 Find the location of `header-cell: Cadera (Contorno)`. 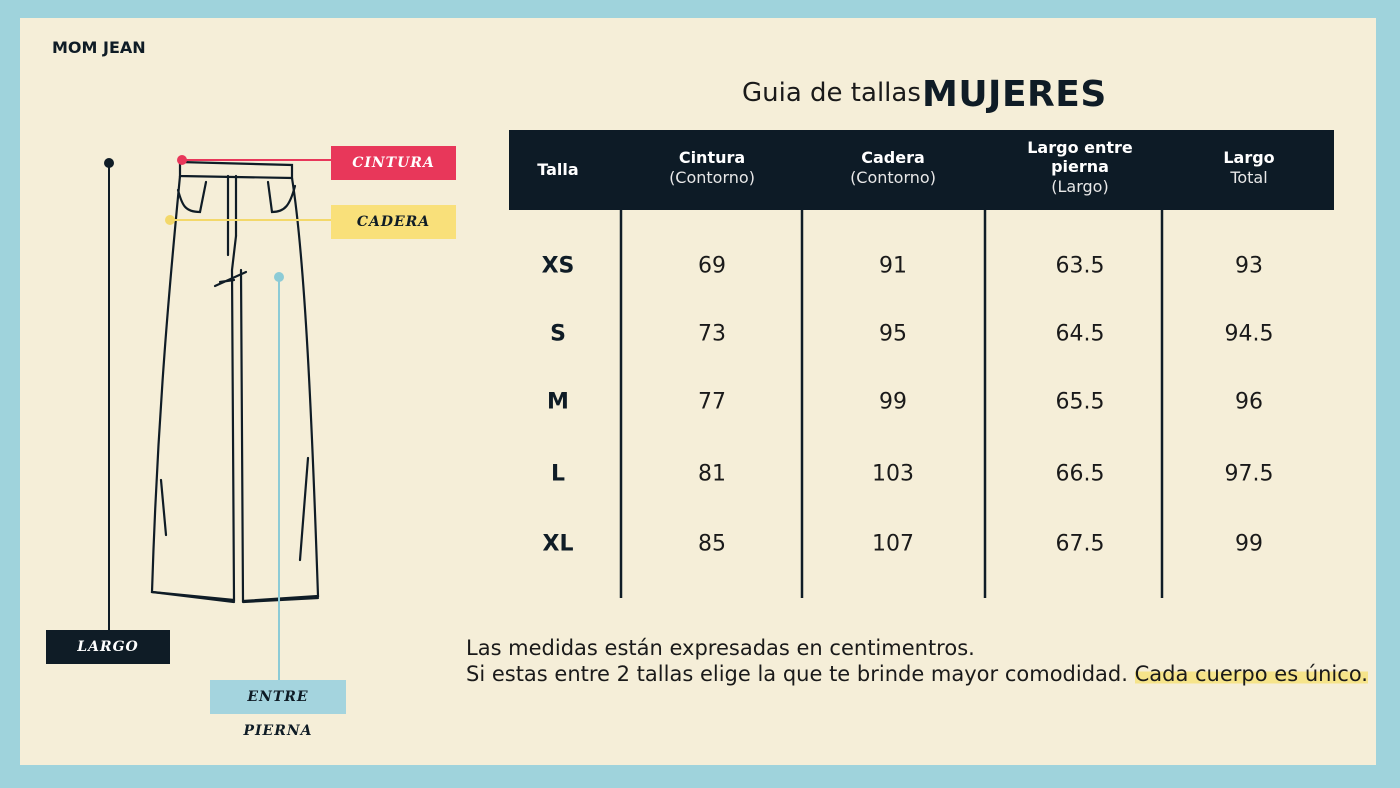

header-cell: Cadera (Contorno) is located at coordinates (893, 168).